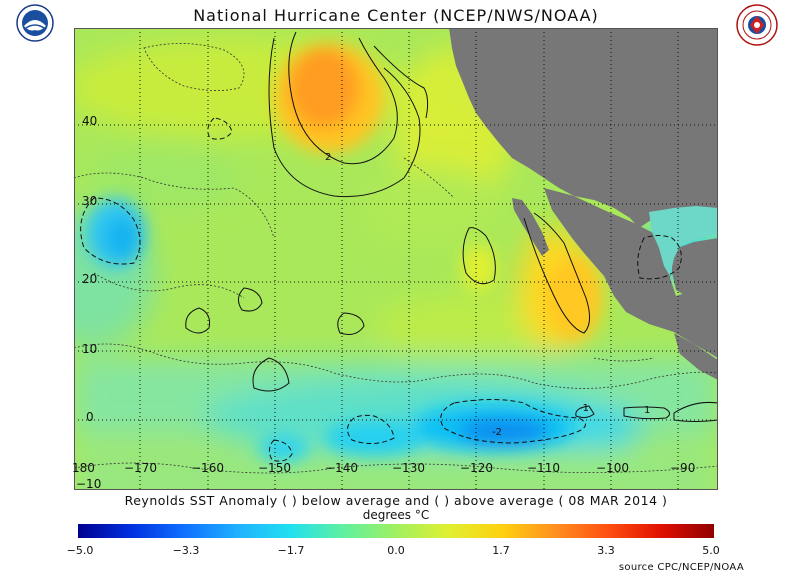 The image size is (792, 576). Describe the element at coordinates (90, 121) in the screenshot. I see `lat-label: 40` at that location.